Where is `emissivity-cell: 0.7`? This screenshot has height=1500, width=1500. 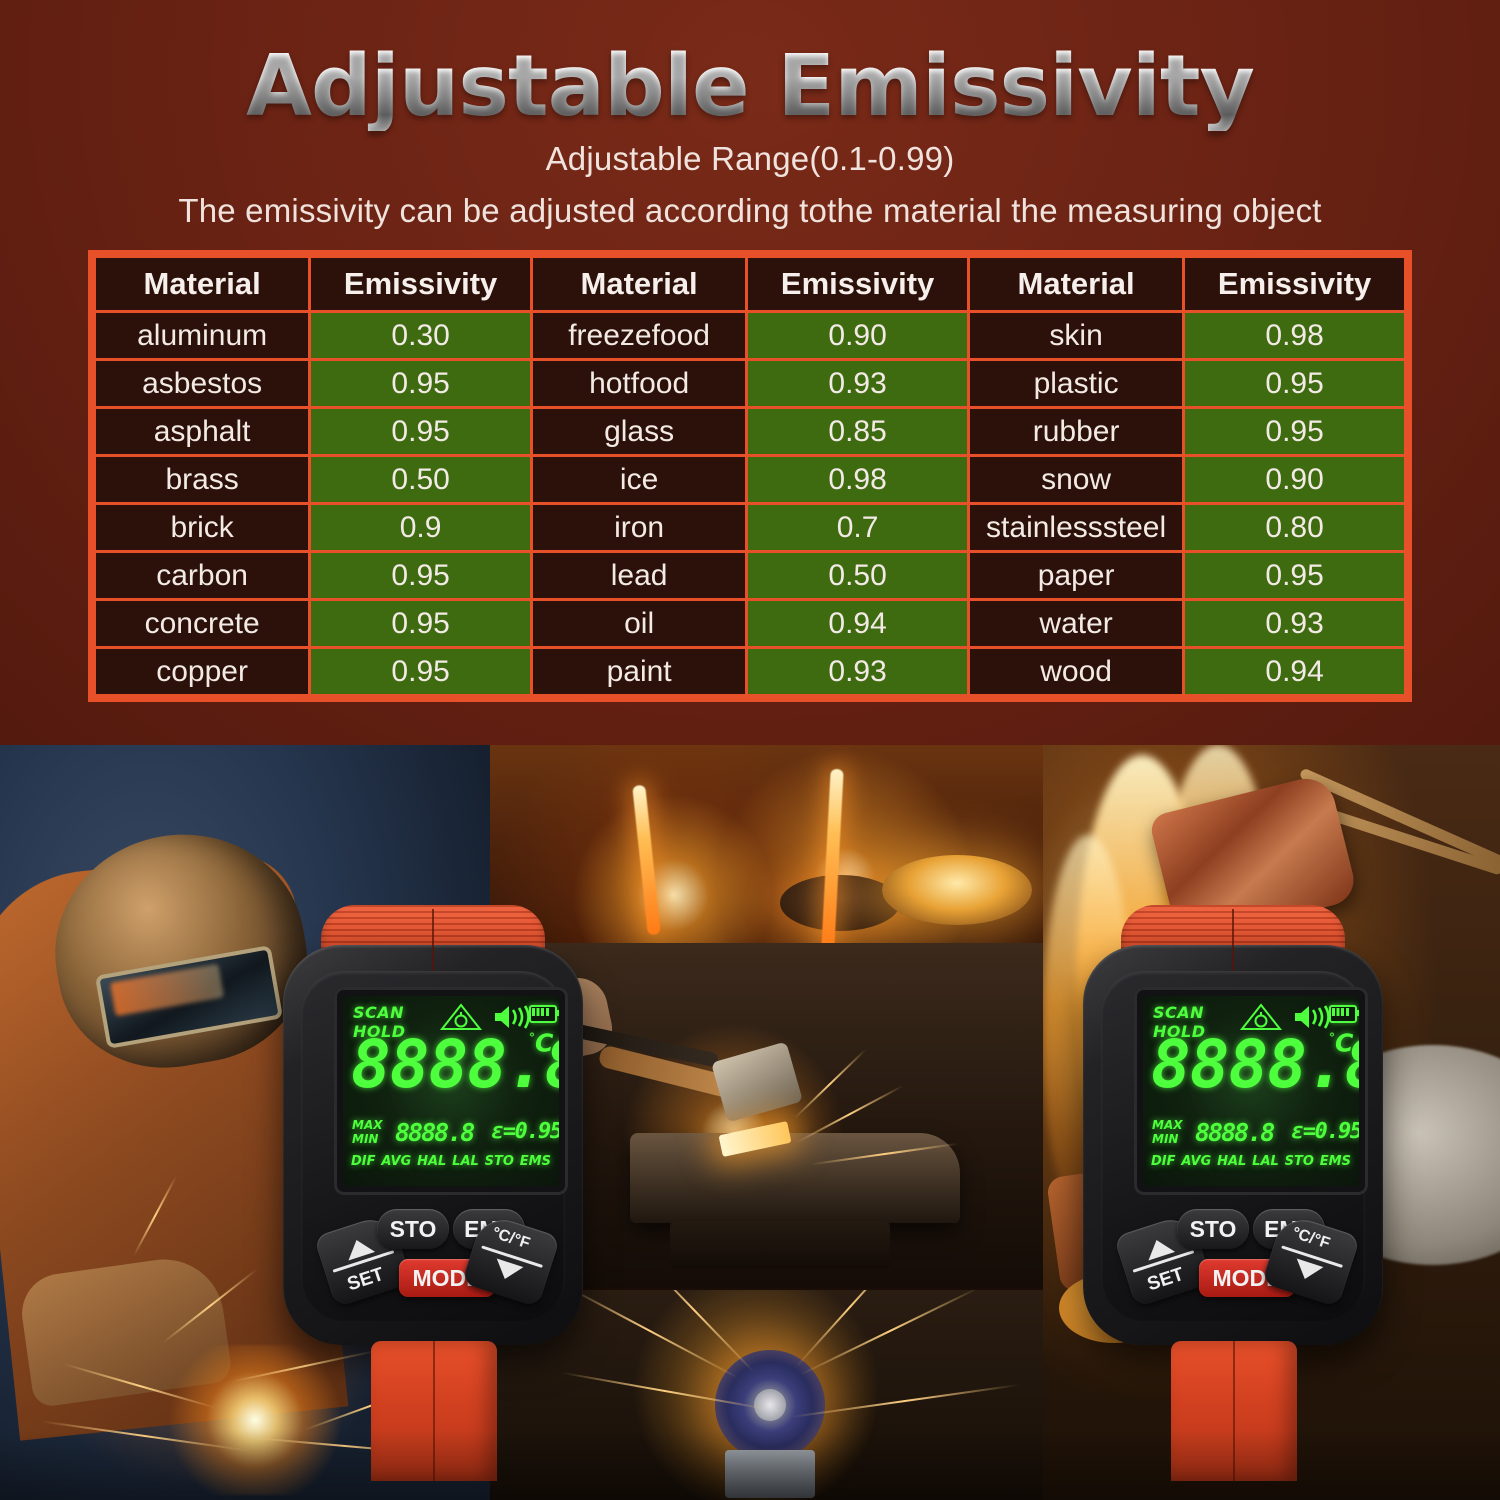
emissivity-cell: 0.7 is located at coordinates (857, 527).